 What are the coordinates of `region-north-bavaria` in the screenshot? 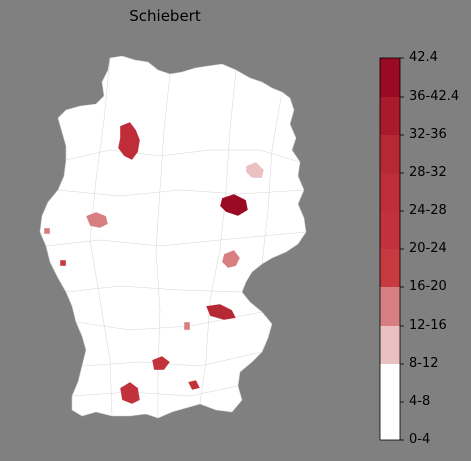 It's located at (221, 312).